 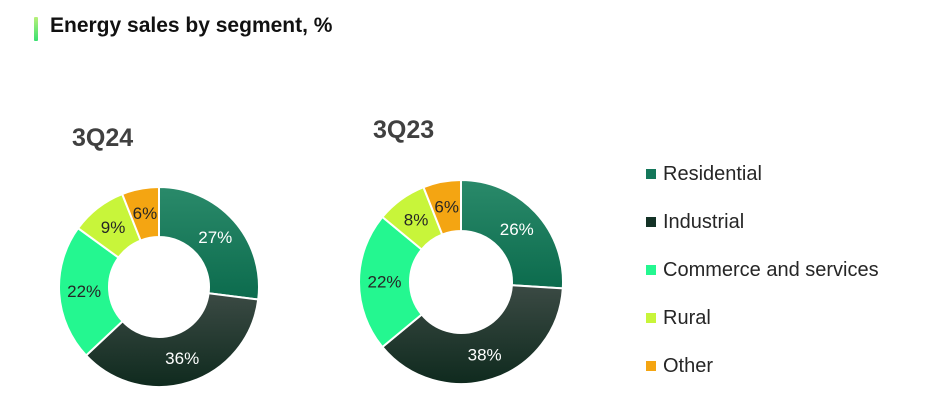 What do you see at coordinates (704, 221) in the screenshot?
I see `legend-label-industrial: Industrial` at bounding box center [704, 221].